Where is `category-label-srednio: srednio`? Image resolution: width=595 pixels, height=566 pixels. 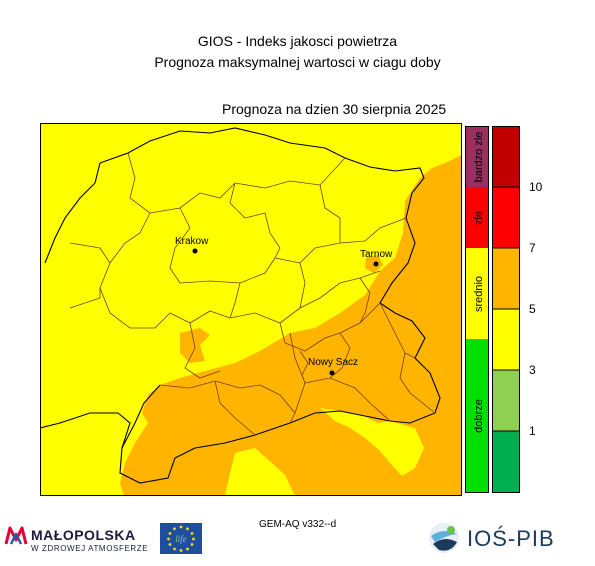
category-label-srednio: srednio is located at coordinates (479, 294).